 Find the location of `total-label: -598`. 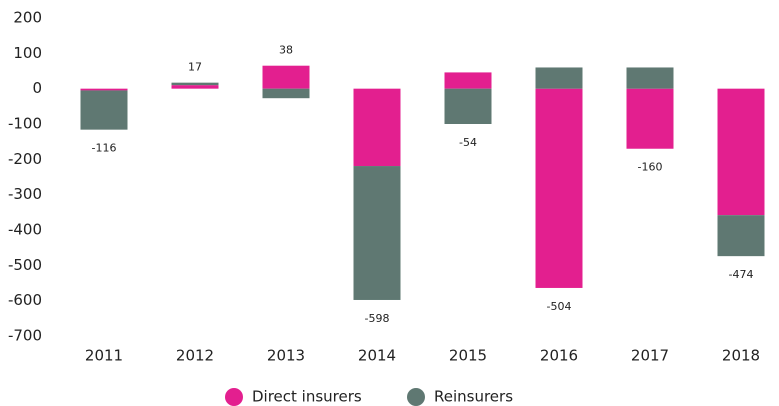

total-label: -598 is located at coordinates (377, 318).